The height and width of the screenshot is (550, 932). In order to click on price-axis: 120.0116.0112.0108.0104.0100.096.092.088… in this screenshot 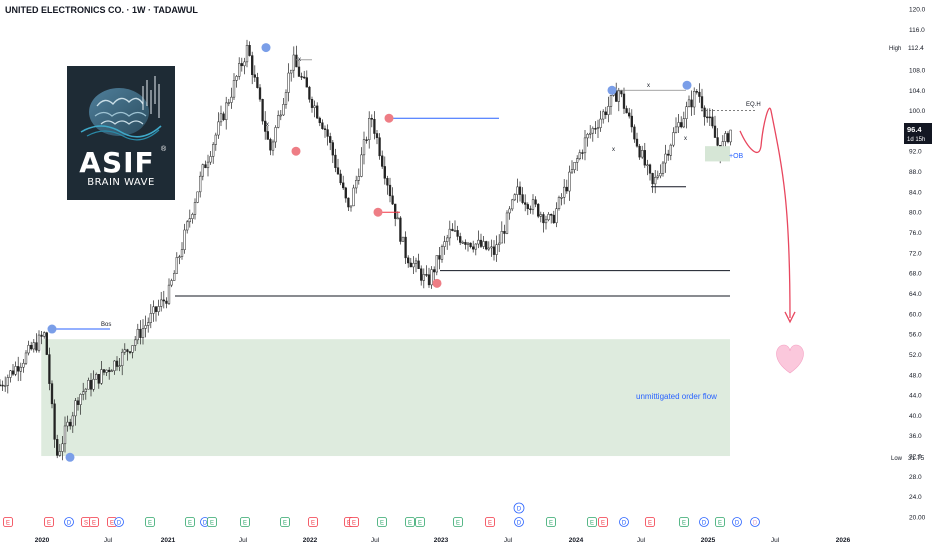, I will do `click(917, 264)`.